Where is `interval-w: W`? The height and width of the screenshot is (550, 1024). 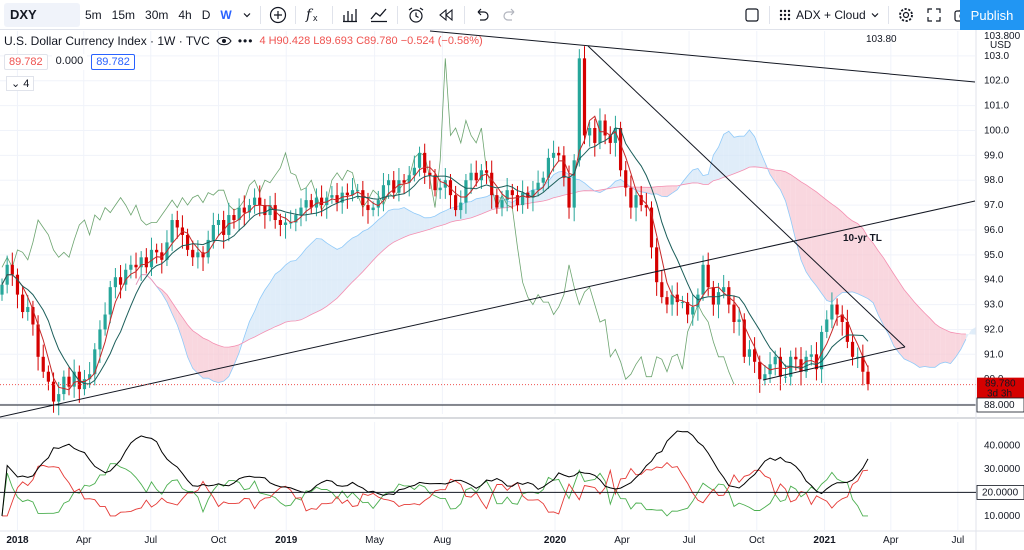 interval-w: W is located at coordinates (225, 15).